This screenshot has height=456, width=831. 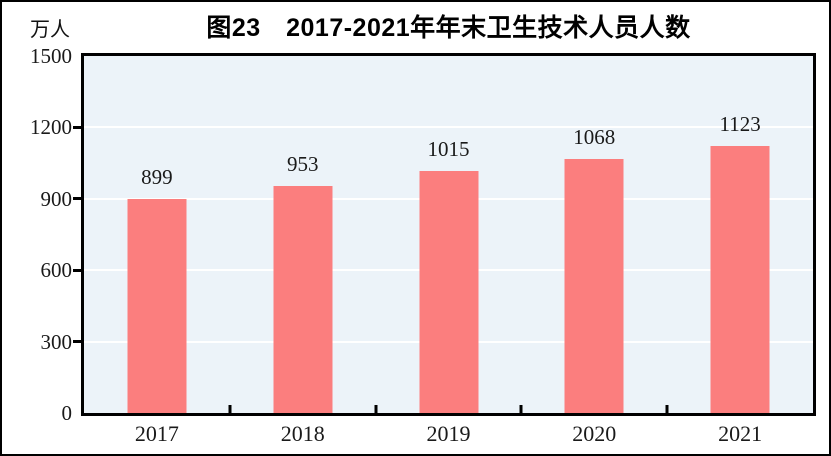 I want to click on bar-value-label: 1123, so click(x=740, y=123).